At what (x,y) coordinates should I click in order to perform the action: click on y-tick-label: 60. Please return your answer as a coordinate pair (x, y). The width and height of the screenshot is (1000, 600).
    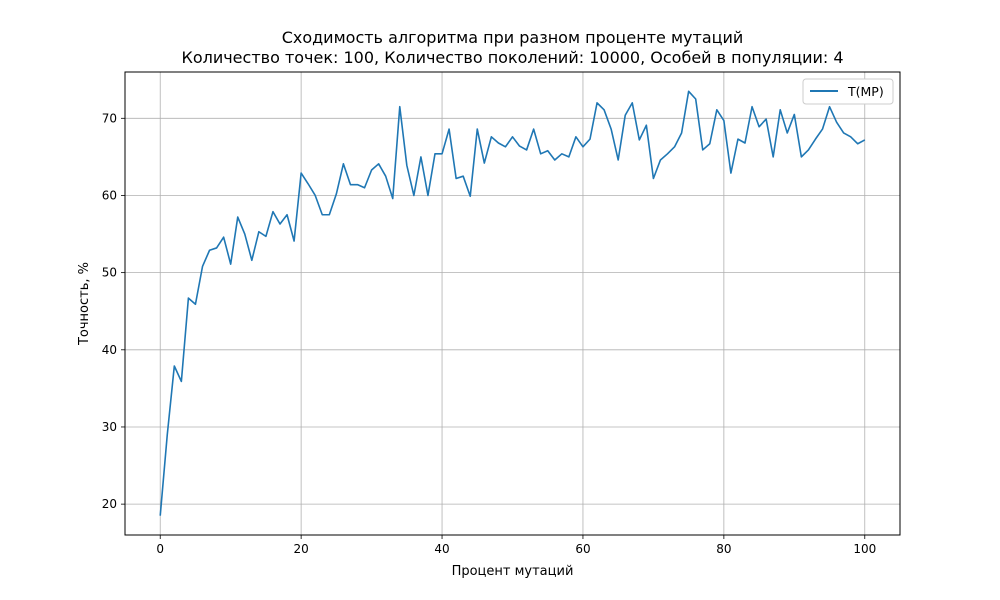
    Looking at the image, I should click on (109, 195).